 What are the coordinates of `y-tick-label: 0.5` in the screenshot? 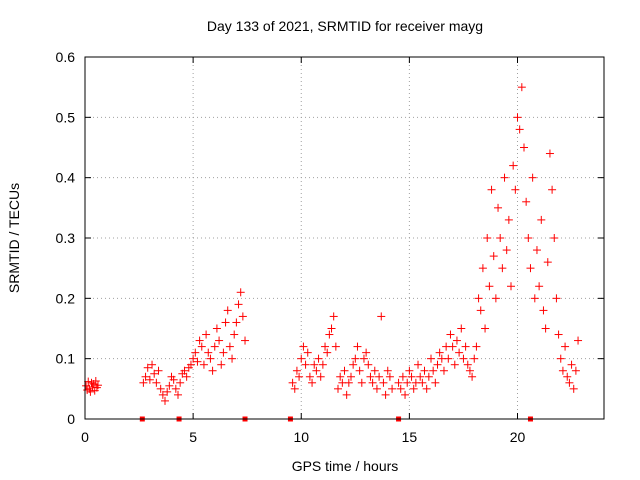 It's located at (66, 117).